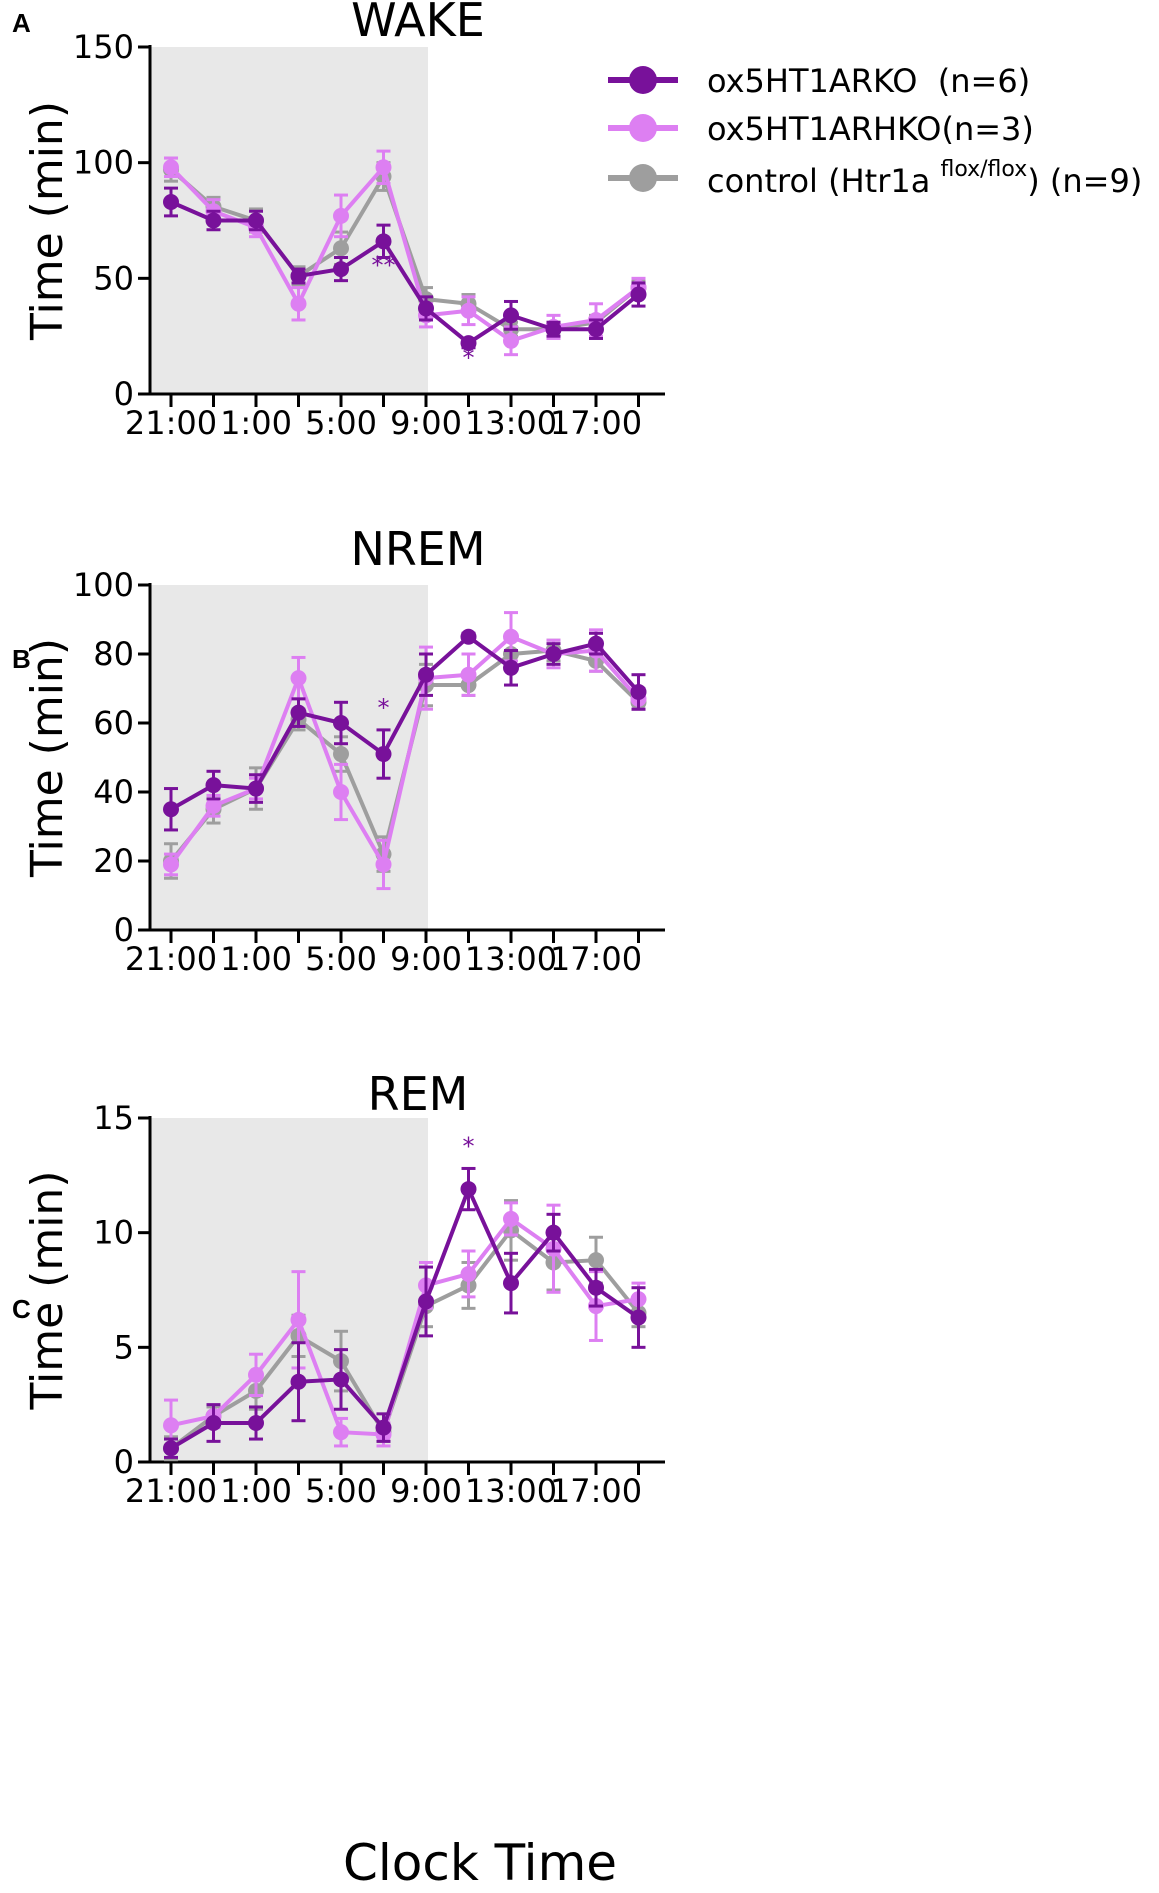 Image resolution: width=1159 pixels, height=1893 pixels. Describe the element at coordinates (113, 1233) in the screenshot. I see `rem-y-tick-label: 10` at that location.